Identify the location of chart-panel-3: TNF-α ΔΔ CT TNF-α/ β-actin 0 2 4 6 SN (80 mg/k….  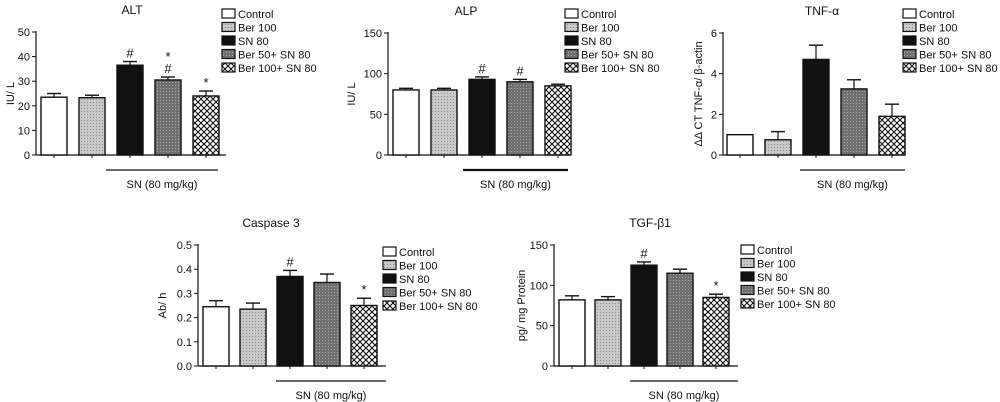
(845, 97).